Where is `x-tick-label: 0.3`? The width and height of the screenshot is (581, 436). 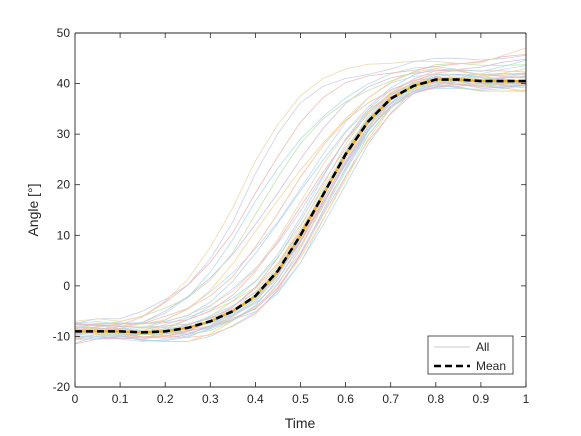
x-tick-label: 0.3 is located at coordinates (210, 399).